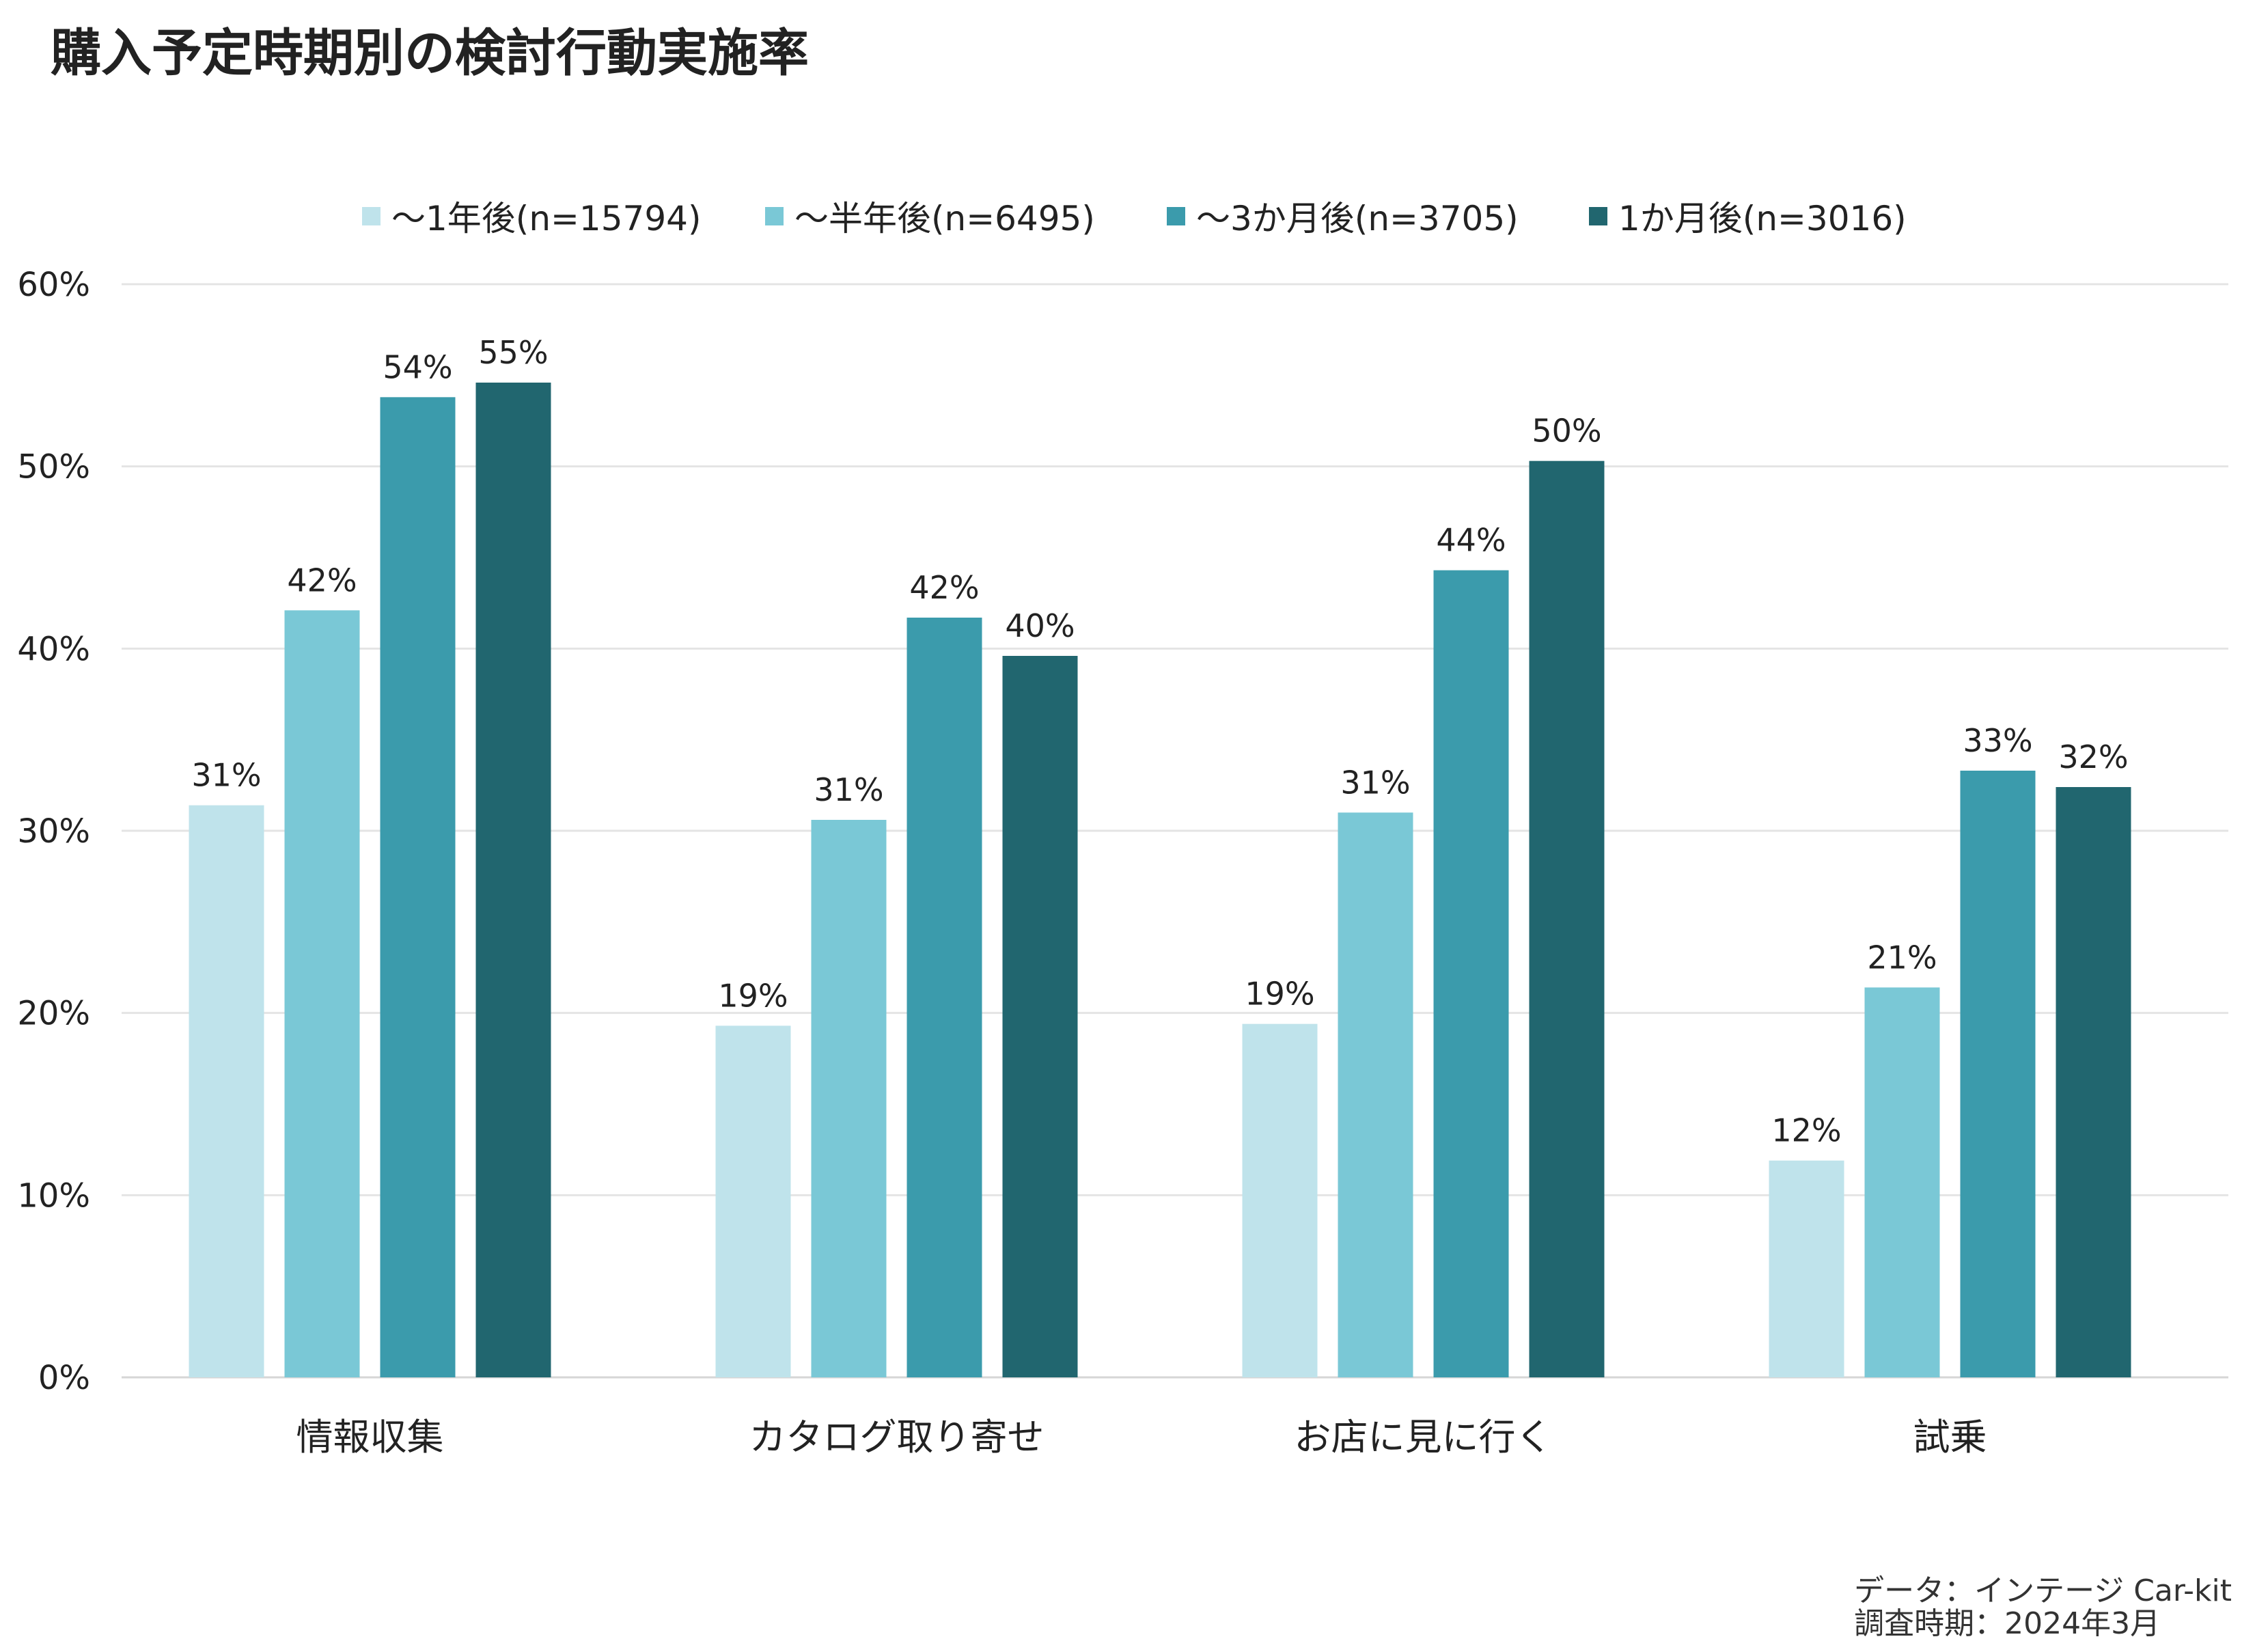 The image size is (2255, 1652). Describe the element at coordinates (1357, 219) in the screenshot. I see `legend-label: ～3か月後(n=3705)` at that location.